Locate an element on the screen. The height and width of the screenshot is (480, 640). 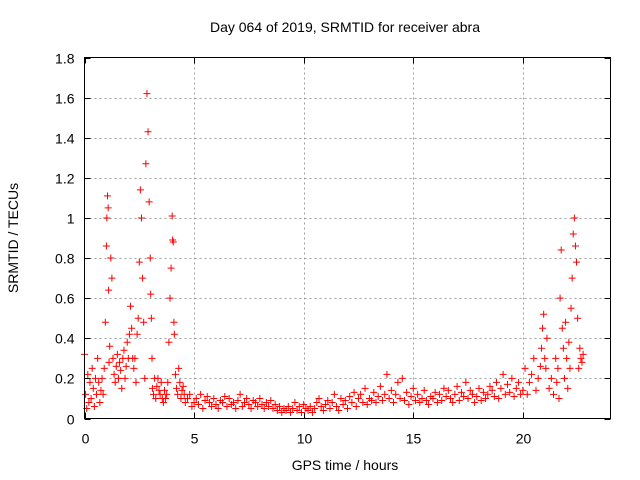
y-tick-label: 1.8 is located at coordinates (65, 59).